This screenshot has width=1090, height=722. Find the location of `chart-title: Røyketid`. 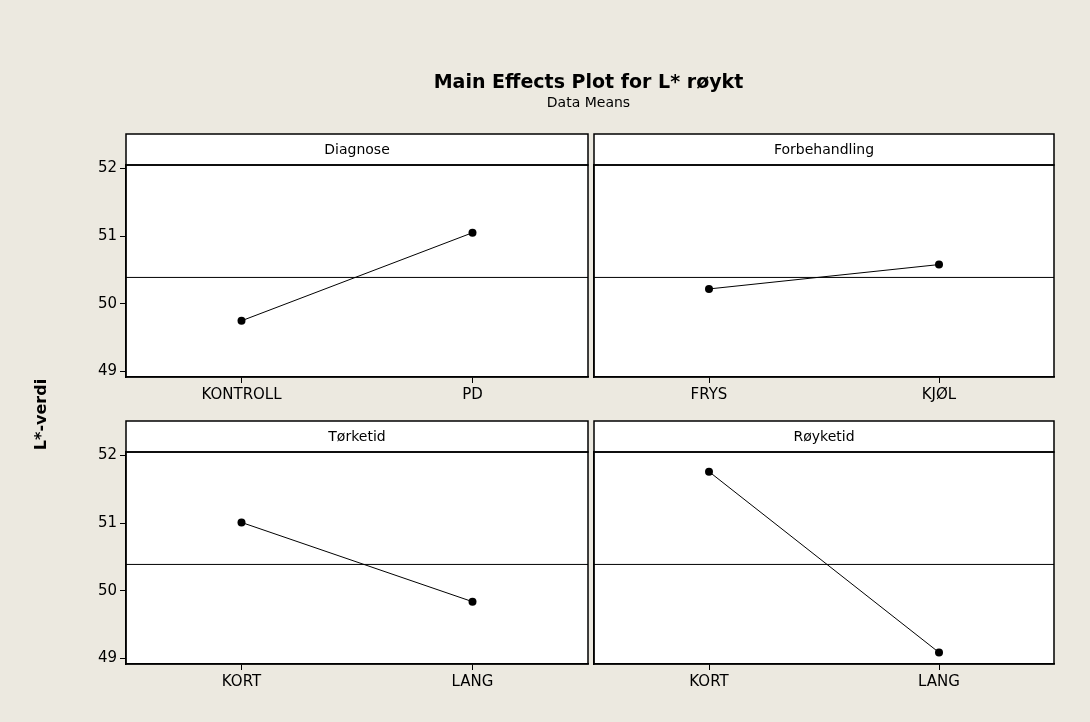

chart-title: Røyketid is located at coordinates (824, 435).